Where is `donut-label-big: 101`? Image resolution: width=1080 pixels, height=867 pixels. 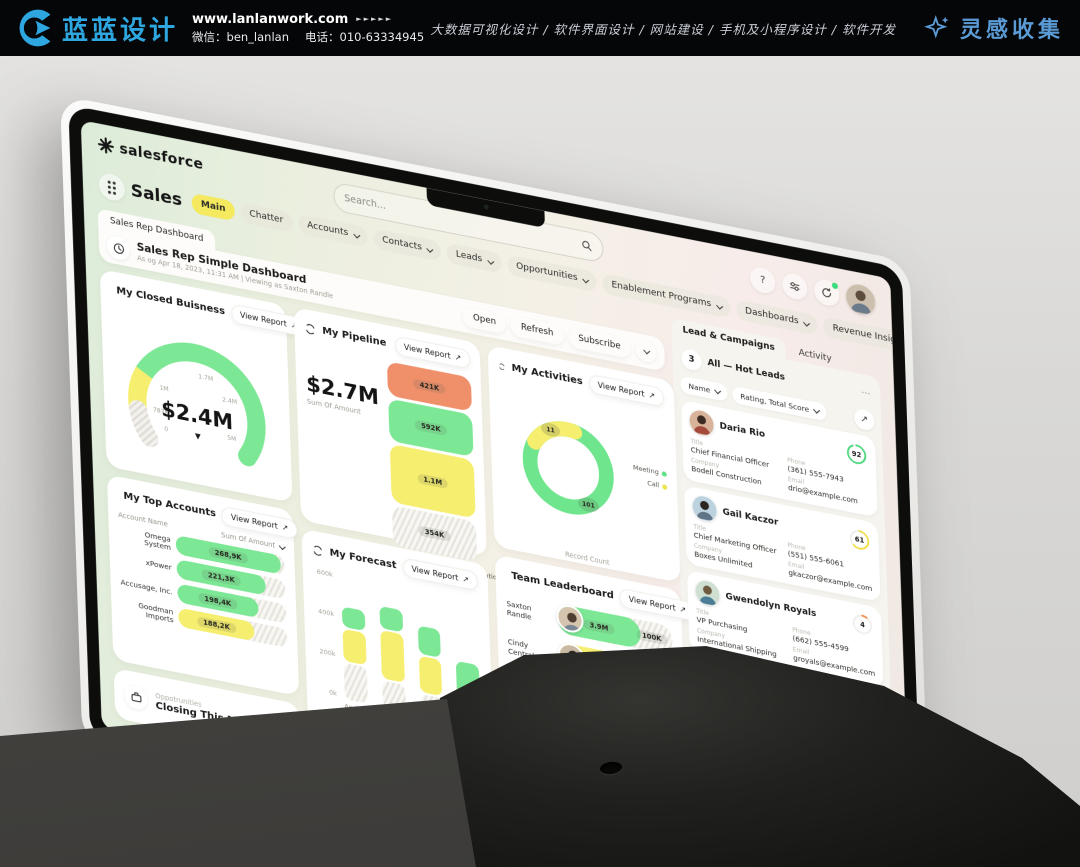
donut-label-big: 101 is located at coordinates (588, 505).